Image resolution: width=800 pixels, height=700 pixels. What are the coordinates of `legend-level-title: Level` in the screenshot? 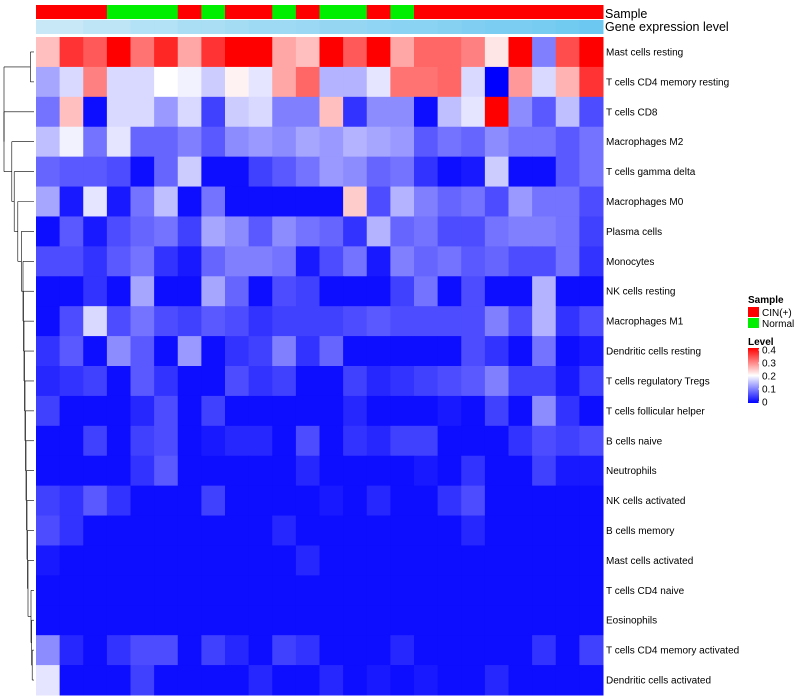 It's located at (761, 342).